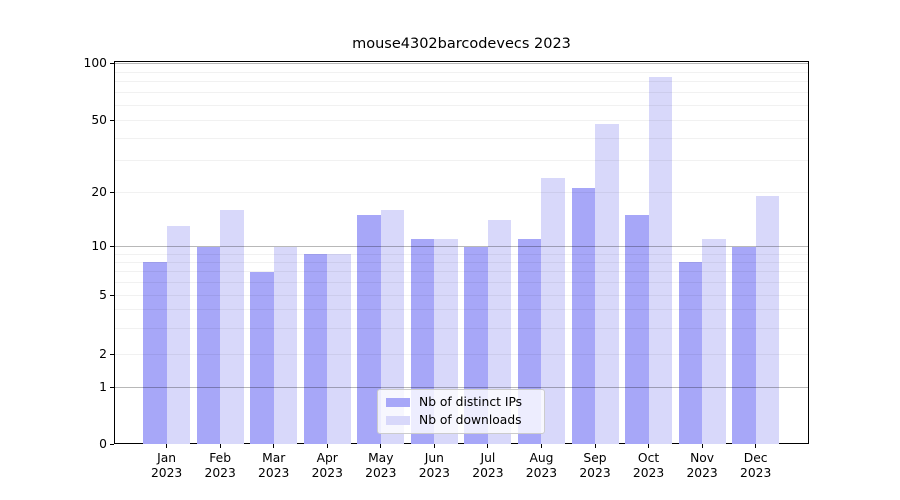 This screenshot has width=900, height=500. What do you see at coordinates (649, 446) in the screenshot?
I see `x-tick-mark-oct` at bounding box center [649, 446].